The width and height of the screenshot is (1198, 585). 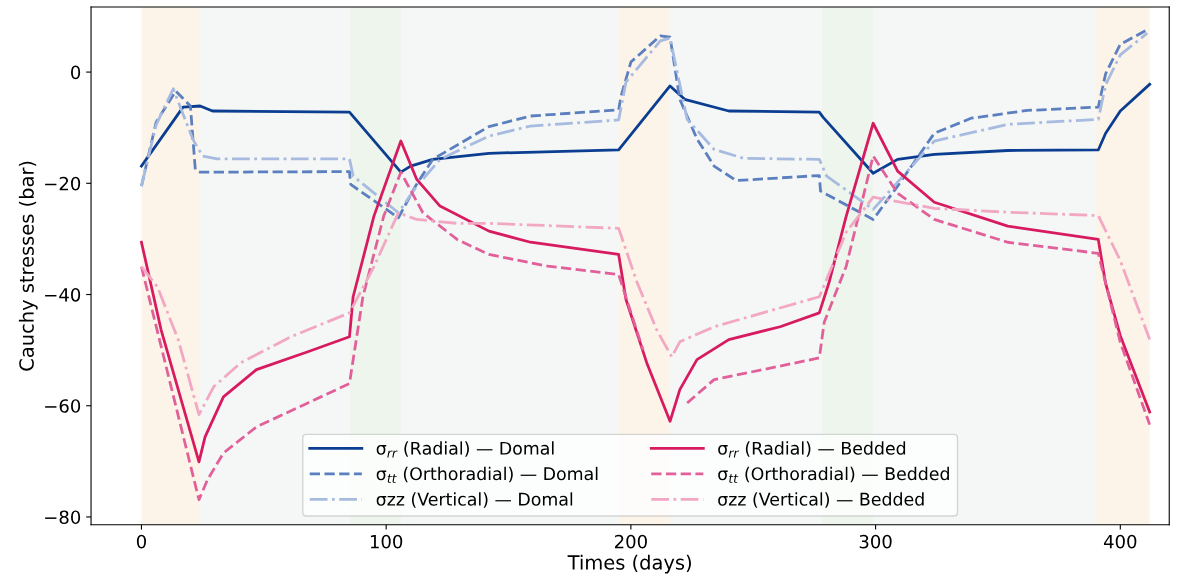 What do you see at coordinates (386, 541) in the screenshot?
I see `x-tick-label: 100` at bounding box center [386, 541].